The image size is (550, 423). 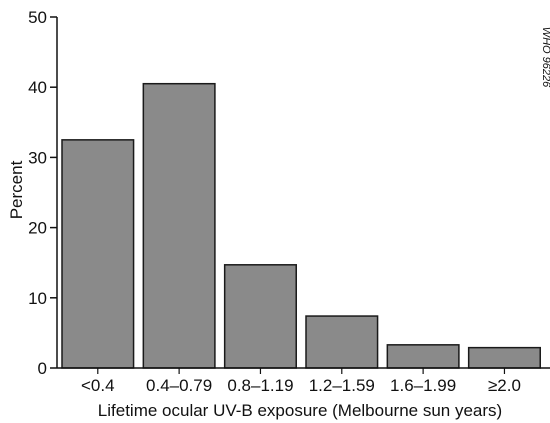 What do you see at coordinates (545, 57) in the screenshot?
I see `watermark-label: WHO 96226` at bounding box center [545, 57].